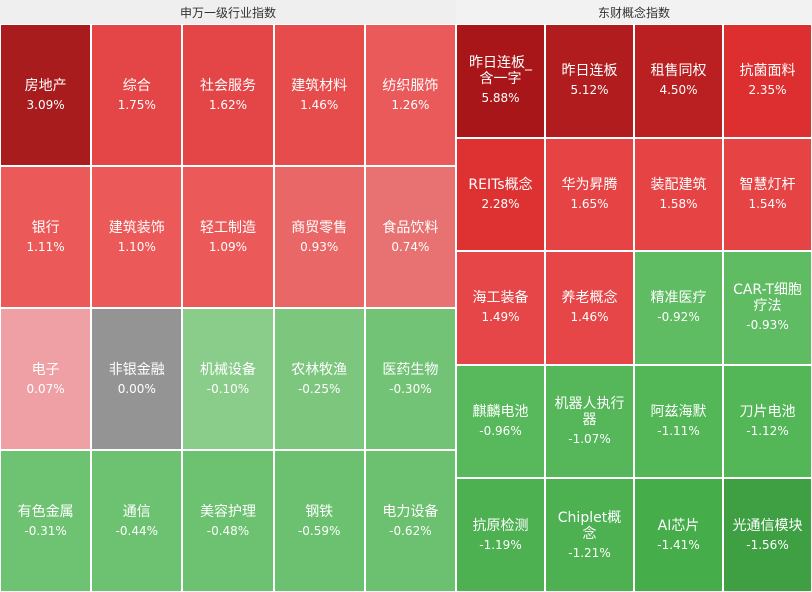  Describe the element at coordinates (410, 95) in the screenshot. I see `index-tile: 纺织服饰 1.26%` at that location.